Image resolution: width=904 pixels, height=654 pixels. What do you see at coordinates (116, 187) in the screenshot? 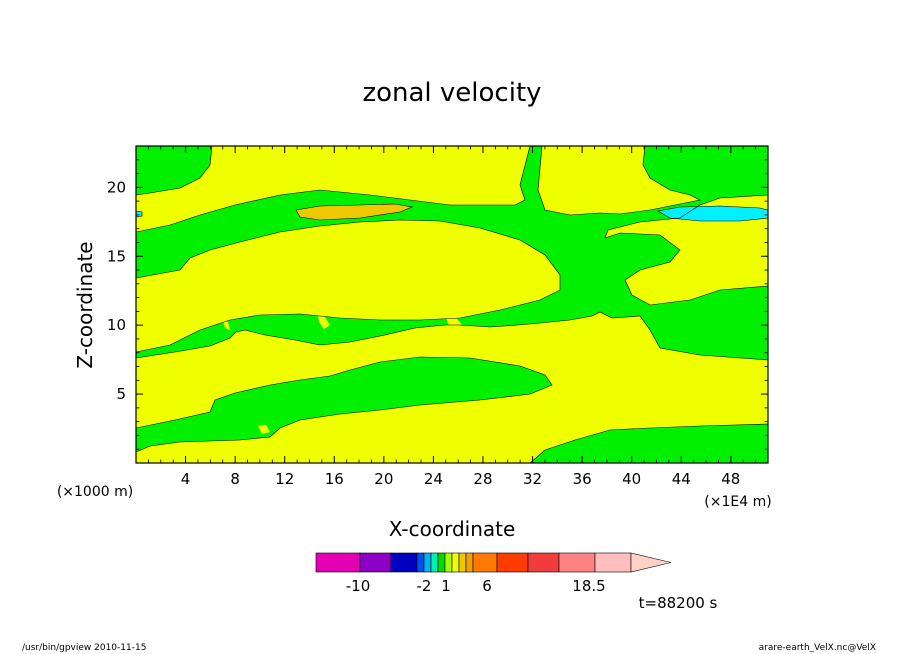
I see `y-tick-label: 20` at bounding box center [116, 187].